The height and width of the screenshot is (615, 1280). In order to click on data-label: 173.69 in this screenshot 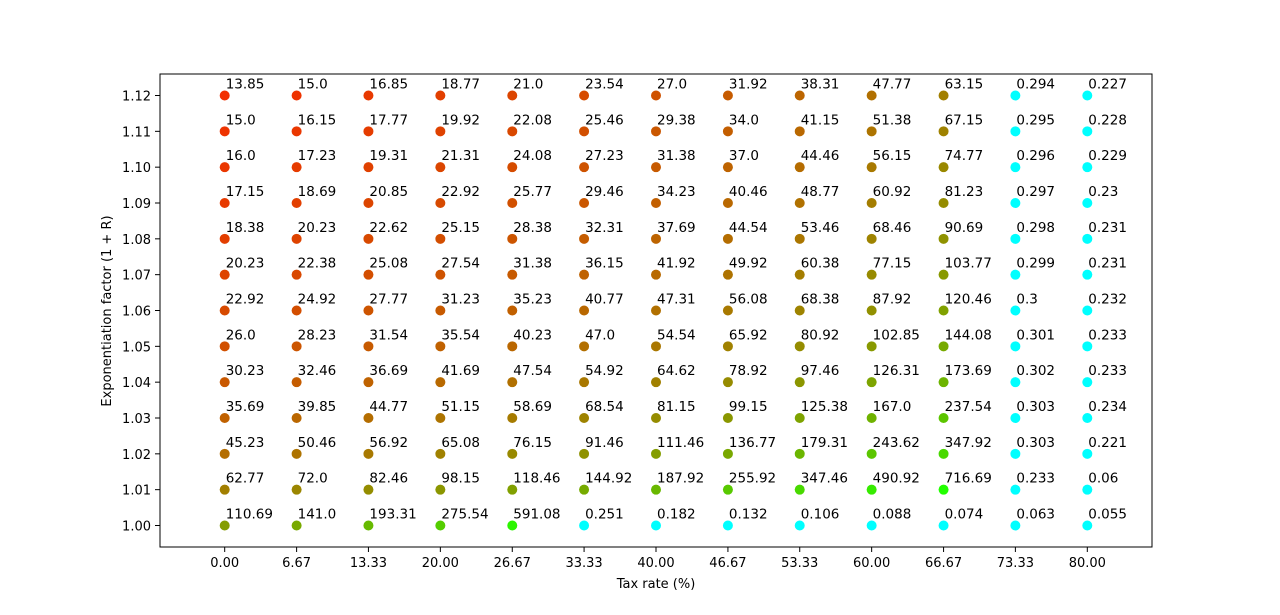, I will do `click(968, 371)`.